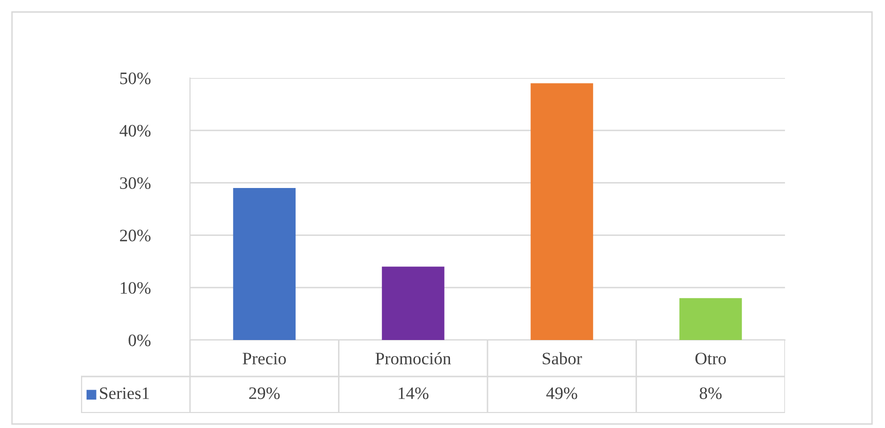 The image size is (885, 428). I want to click on data-label: 49%, so click(562, 393).